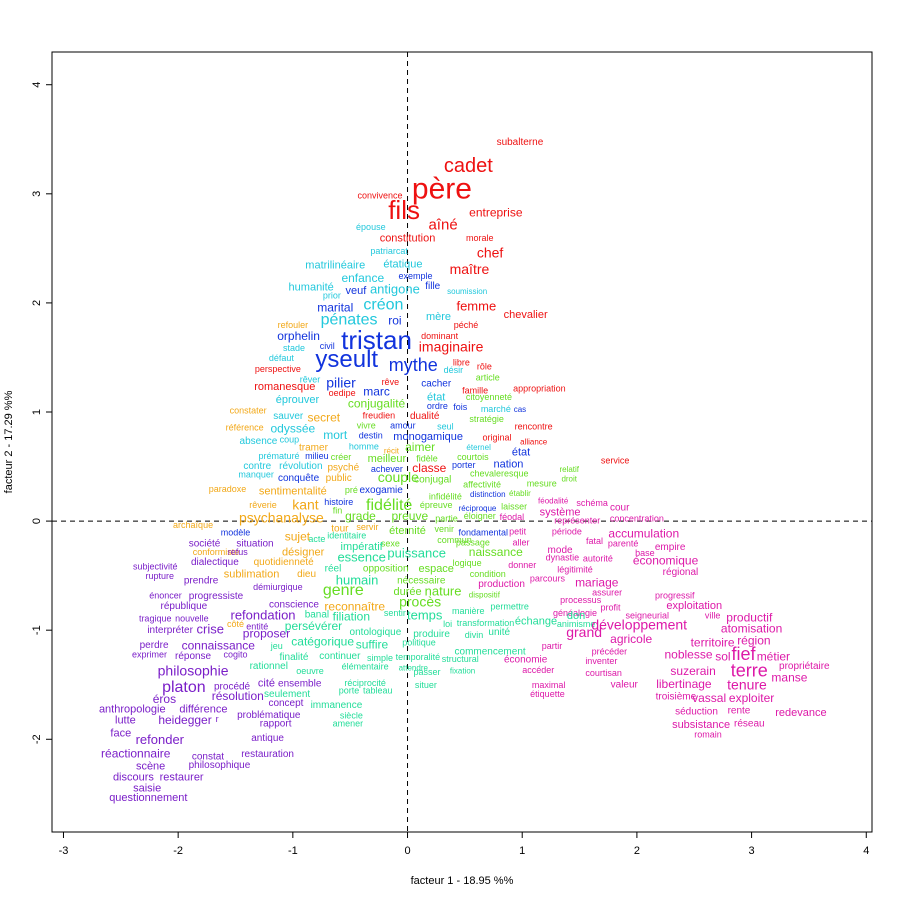 This screenshot has width=900, height=900. I want to click on word-point: anthropologie, so click(132, 710).